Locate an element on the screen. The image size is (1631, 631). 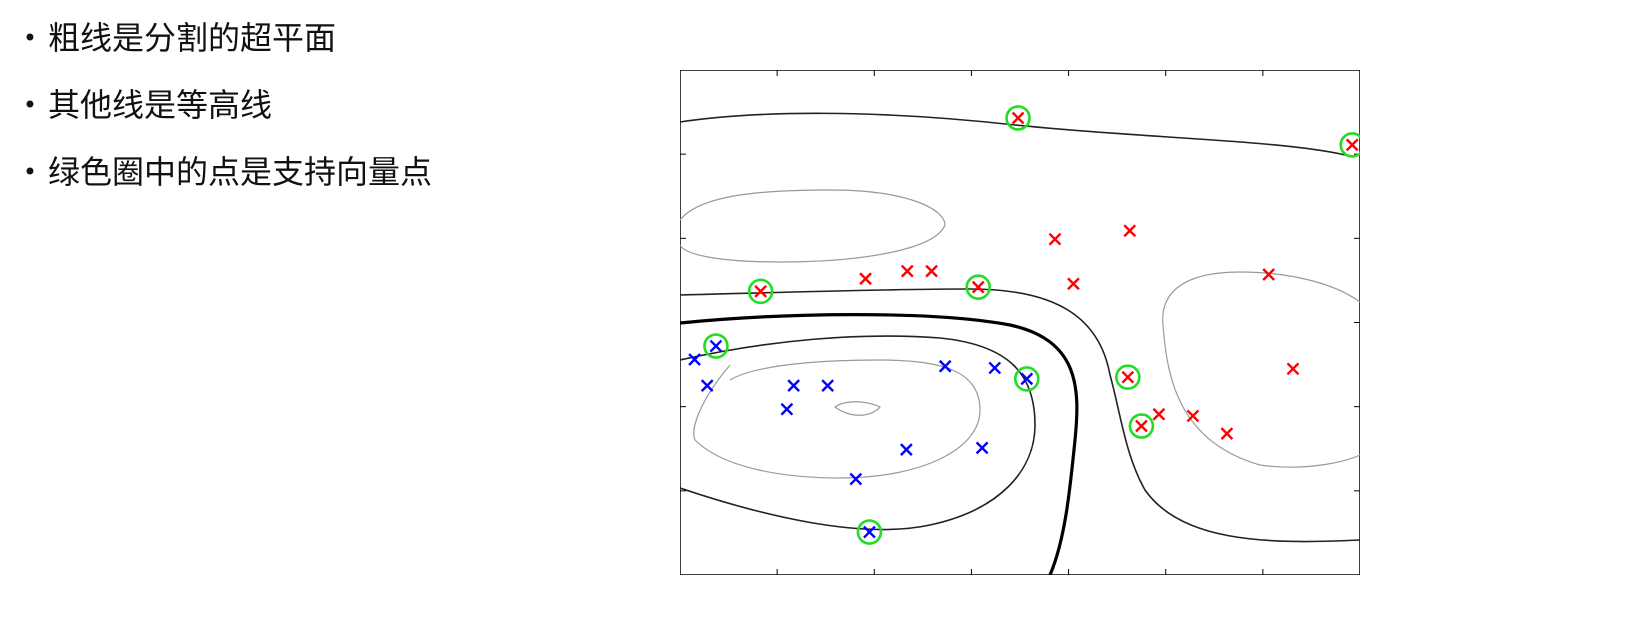
contour-right-blob is located at coordinates (1261, 369).